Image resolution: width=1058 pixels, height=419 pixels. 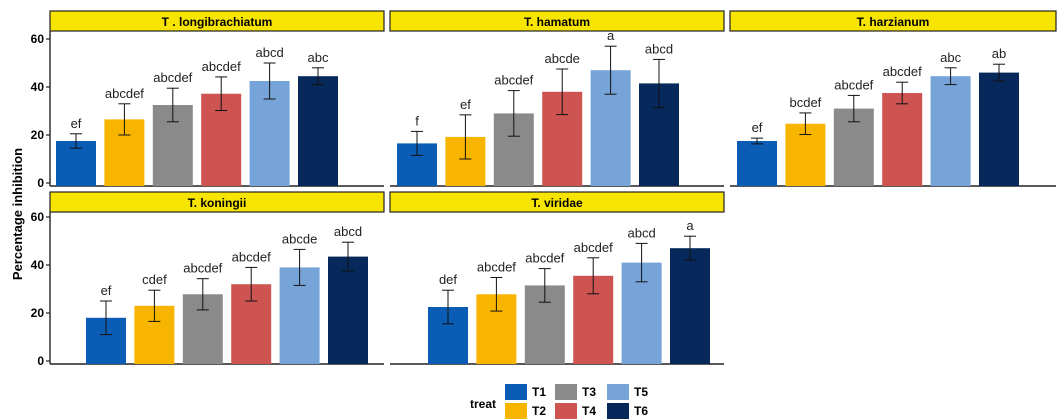 What do you see at coordinates (618, 392) in the screenshot?
I see `legend-key-t5` at bounding box center [618, 392].